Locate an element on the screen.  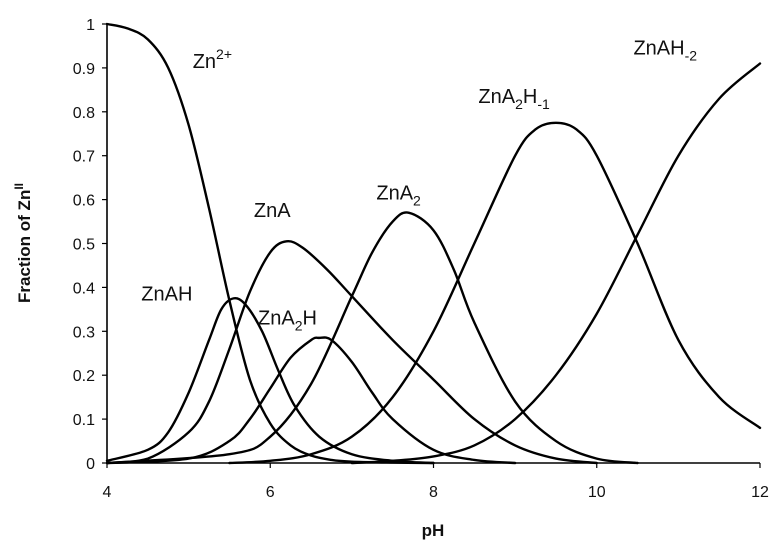
y-tick-label: 0.8 is located at coordinates (84, 113).